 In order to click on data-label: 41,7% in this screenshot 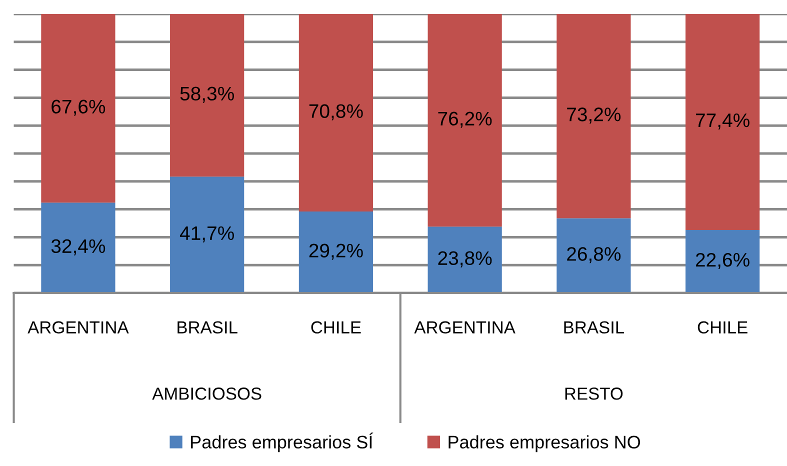, I will do `click(207, 234)`.